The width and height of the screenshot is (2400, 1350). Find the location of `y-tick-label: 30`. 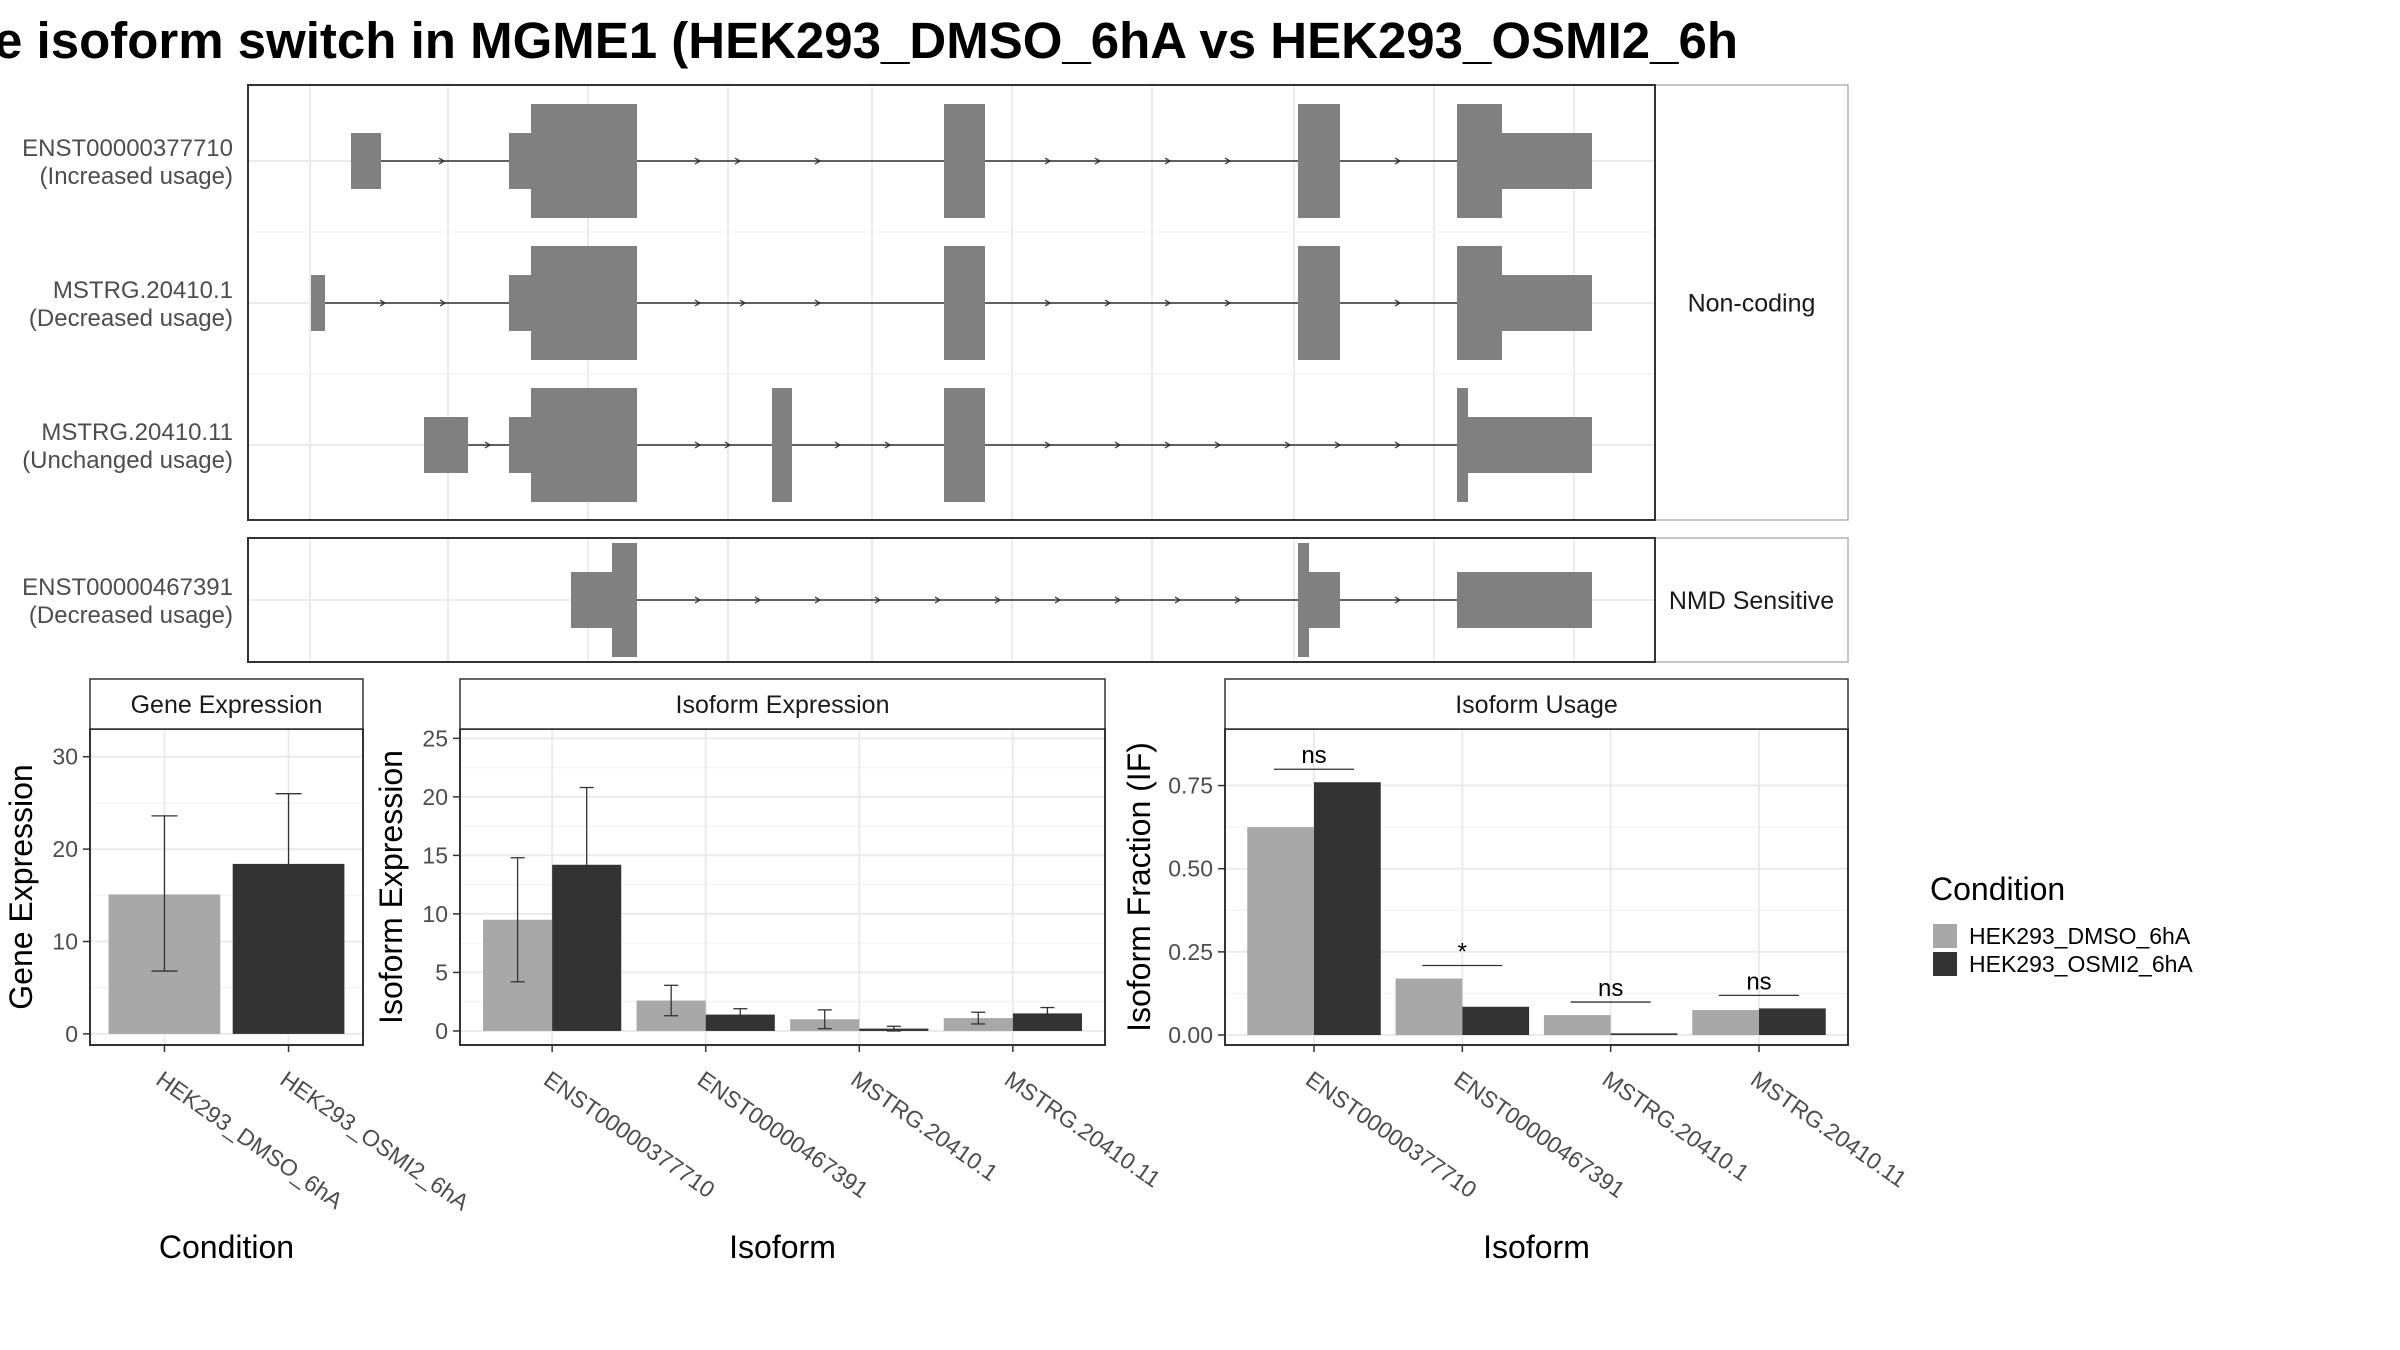

y-tick-label: 30 is located at coordinates (65, 757).